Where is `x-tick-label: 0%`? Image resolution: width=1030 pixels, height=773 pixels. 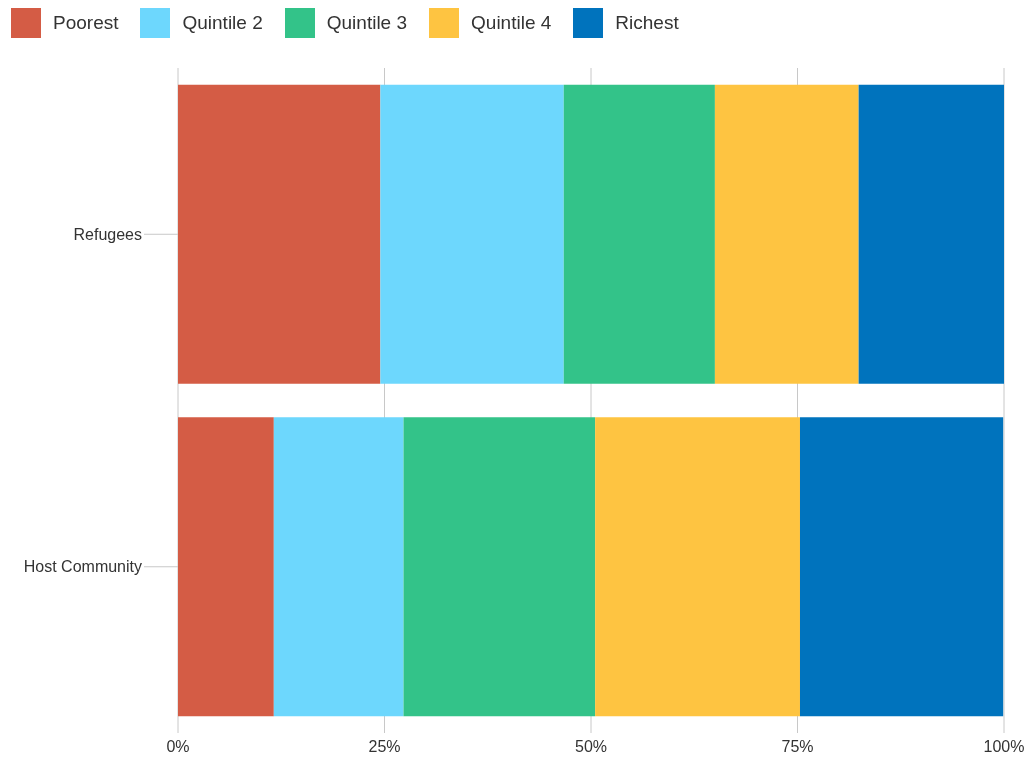 x-tick-label: 0% is located at coordinates (178, 747).